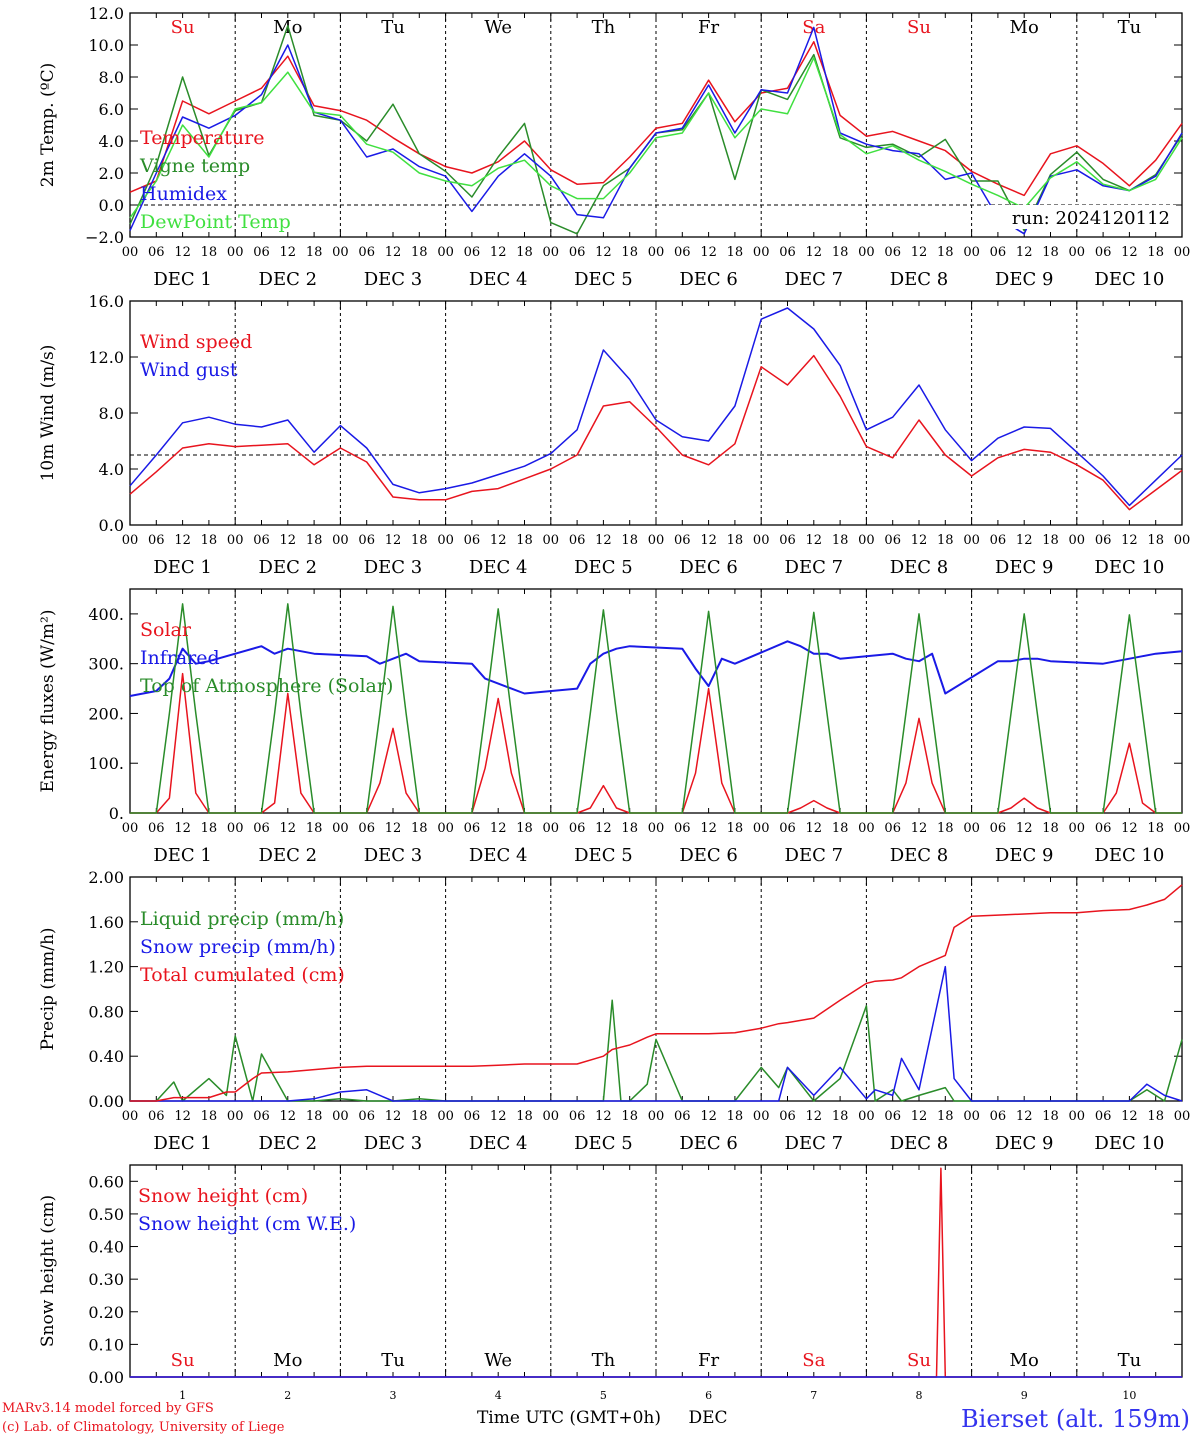 This screenshot has width=1194, height=1440. What do you see at coordinates (1024, 855) in the screenshot?
I see `date-label: DEC 9` at bounding box center [1024, 855].